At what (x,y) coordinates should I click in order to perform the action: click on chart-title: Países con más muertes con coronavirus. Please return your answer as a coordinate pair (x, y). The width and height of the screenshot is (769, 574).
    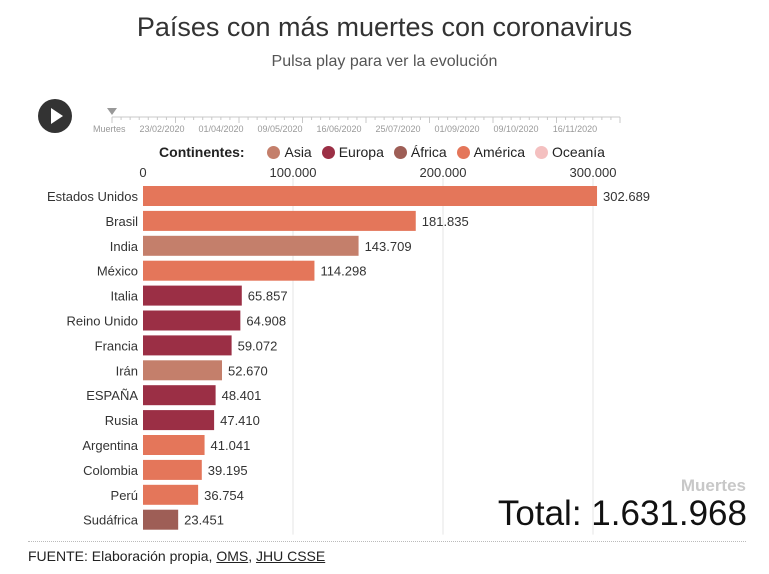
    Looking at the image, I should click on (384, 27).